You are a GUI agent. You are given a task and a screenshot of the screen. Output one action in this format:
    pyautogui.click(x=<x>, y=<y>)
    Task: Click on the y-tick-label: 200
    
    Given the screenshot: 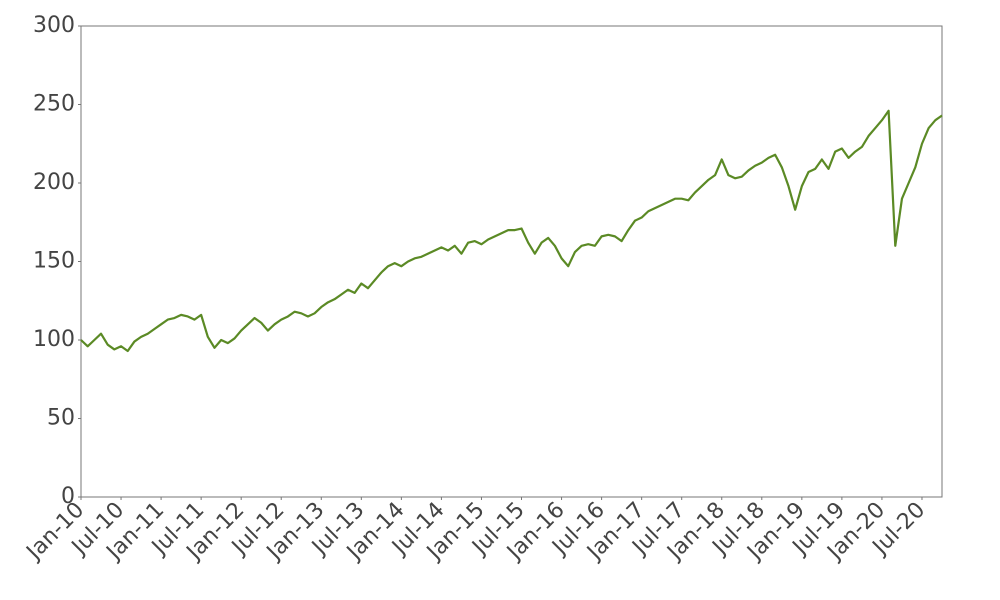 What is the action you would take?
    pyautogui.click(x=54, y=182)
    